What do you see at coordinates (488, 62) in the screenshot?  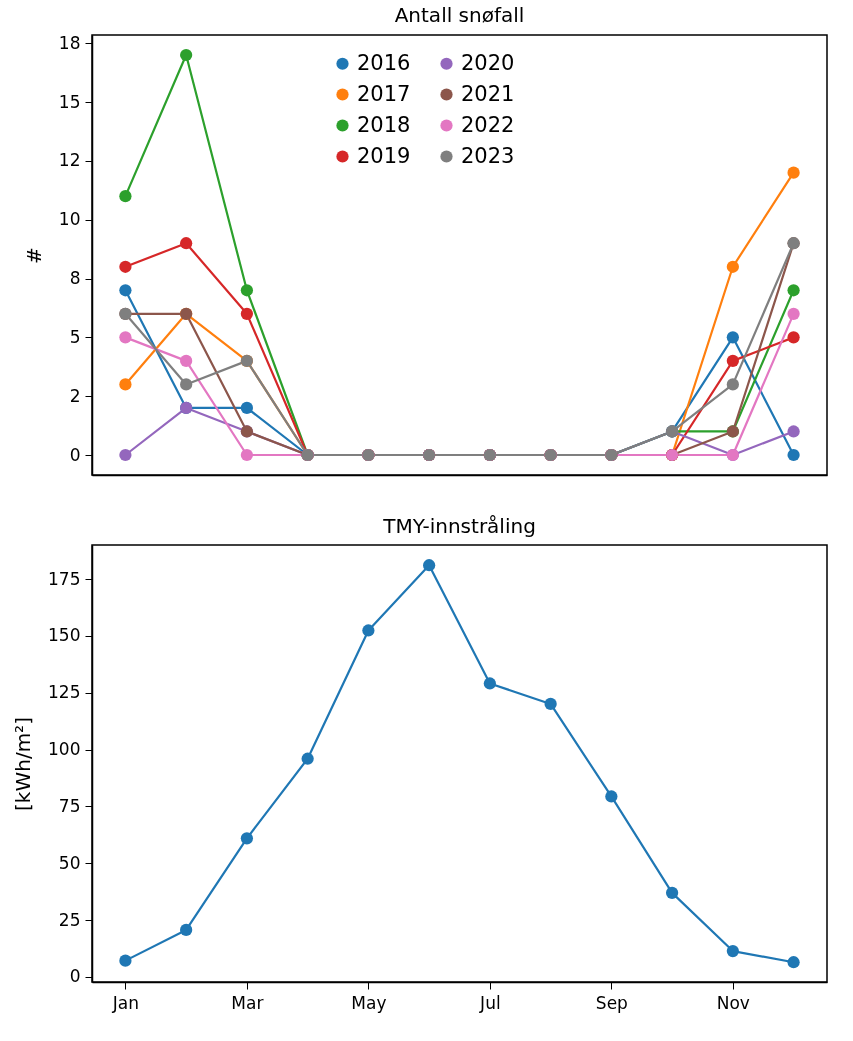 I see `legend-label: 2020` at bounding box center [488, 62].